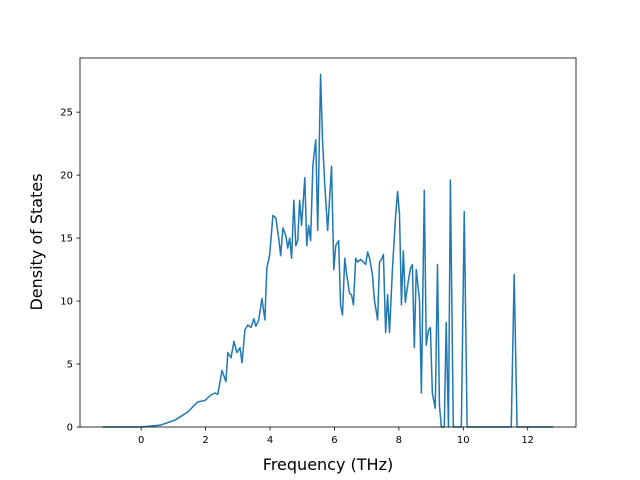 The image size is (640, 480). Describe the element at coordinates (70, 365) in the screenshot. I see `y-tick-label: 5` at that location.